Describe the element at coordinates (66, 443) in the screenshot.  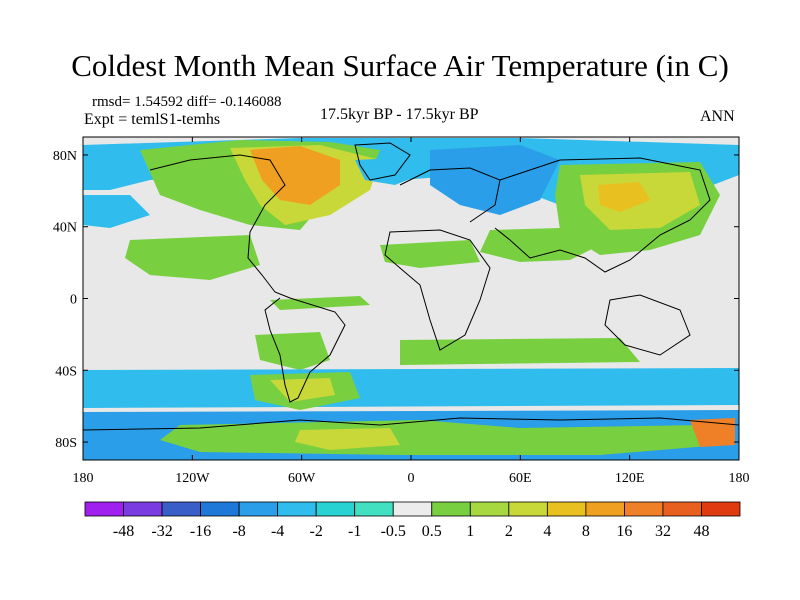
I see `lat-tick-label: 80S` at that location.